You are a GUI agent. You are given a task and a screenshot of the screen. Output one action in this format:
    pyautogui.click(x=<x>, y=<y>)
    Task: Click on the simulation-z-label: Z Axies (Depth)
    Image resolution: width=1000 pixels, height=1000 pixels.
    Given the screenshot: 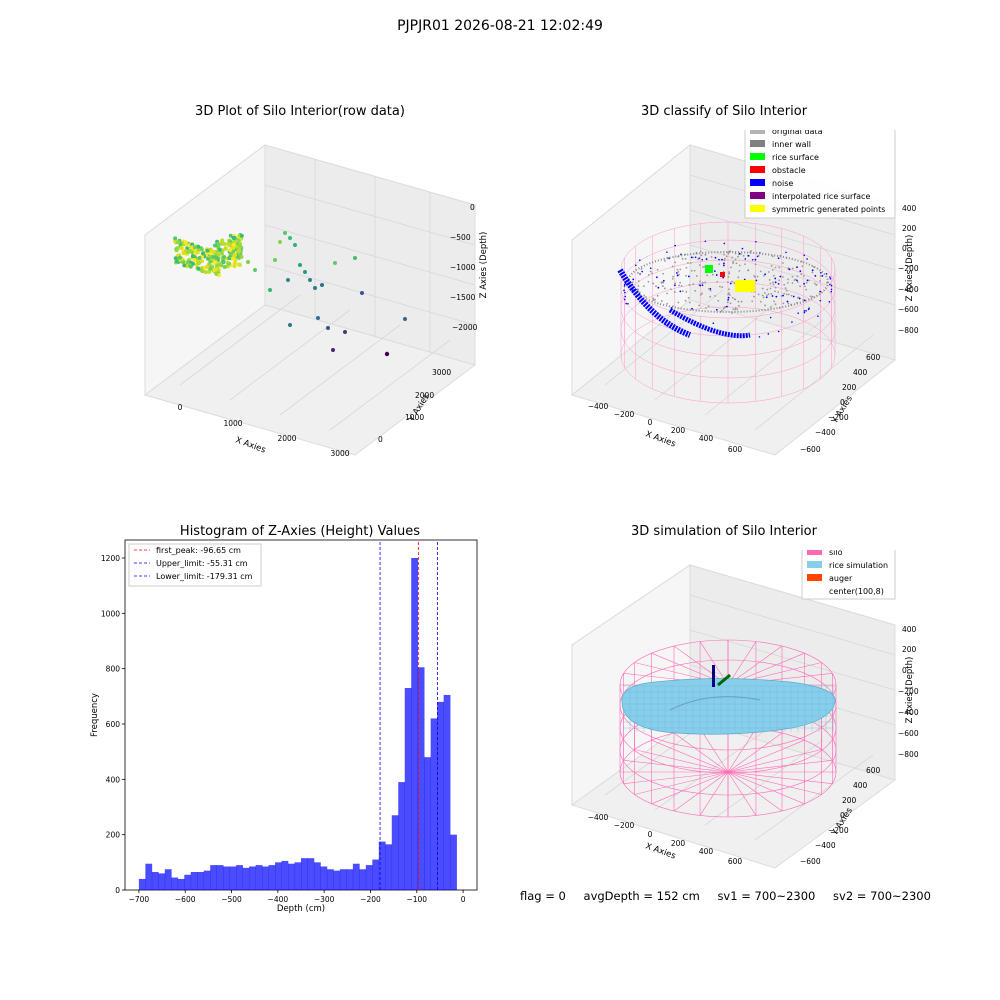 What is the action you would take?
    pyautogui.click(x=910, y=690)
    